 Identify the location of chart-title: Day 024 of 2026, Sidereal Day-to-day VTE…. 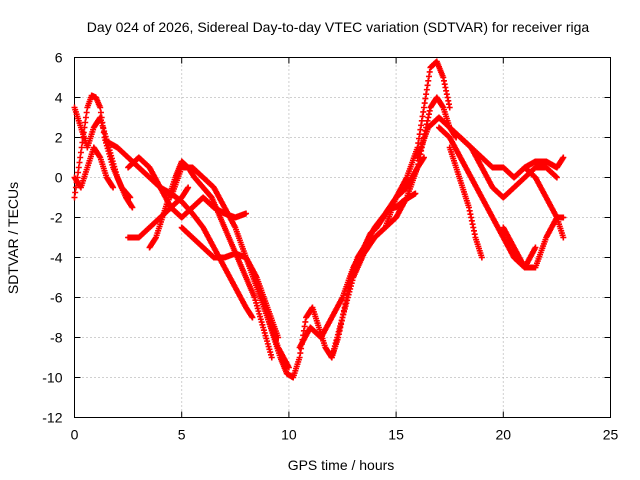
(338, 27).